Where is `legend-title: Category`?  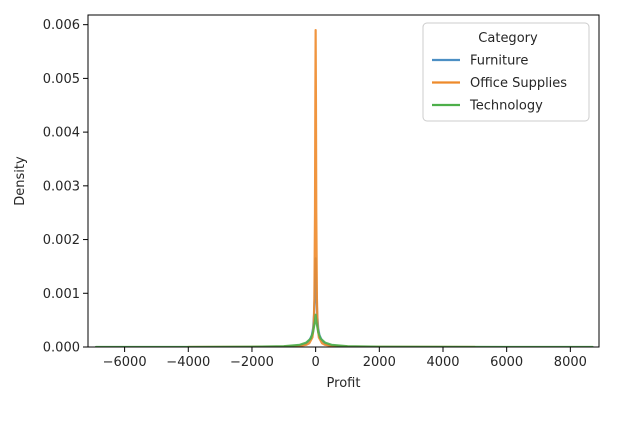
legend-title: Category is located at coordinates (508, 38).